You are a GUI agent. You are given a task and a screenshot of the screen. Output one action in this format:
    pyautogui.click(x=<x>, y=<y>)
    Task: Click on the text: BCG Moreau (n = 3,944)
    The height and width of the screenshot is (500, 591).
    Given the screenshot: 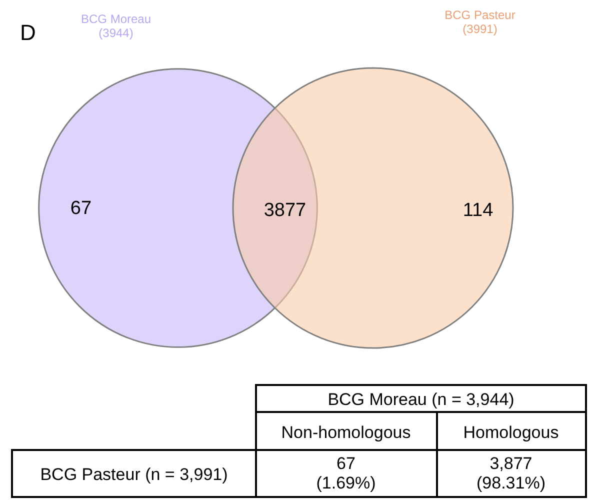 What is the action you would take?
    pyautogui.click(x=421, y=399)
    